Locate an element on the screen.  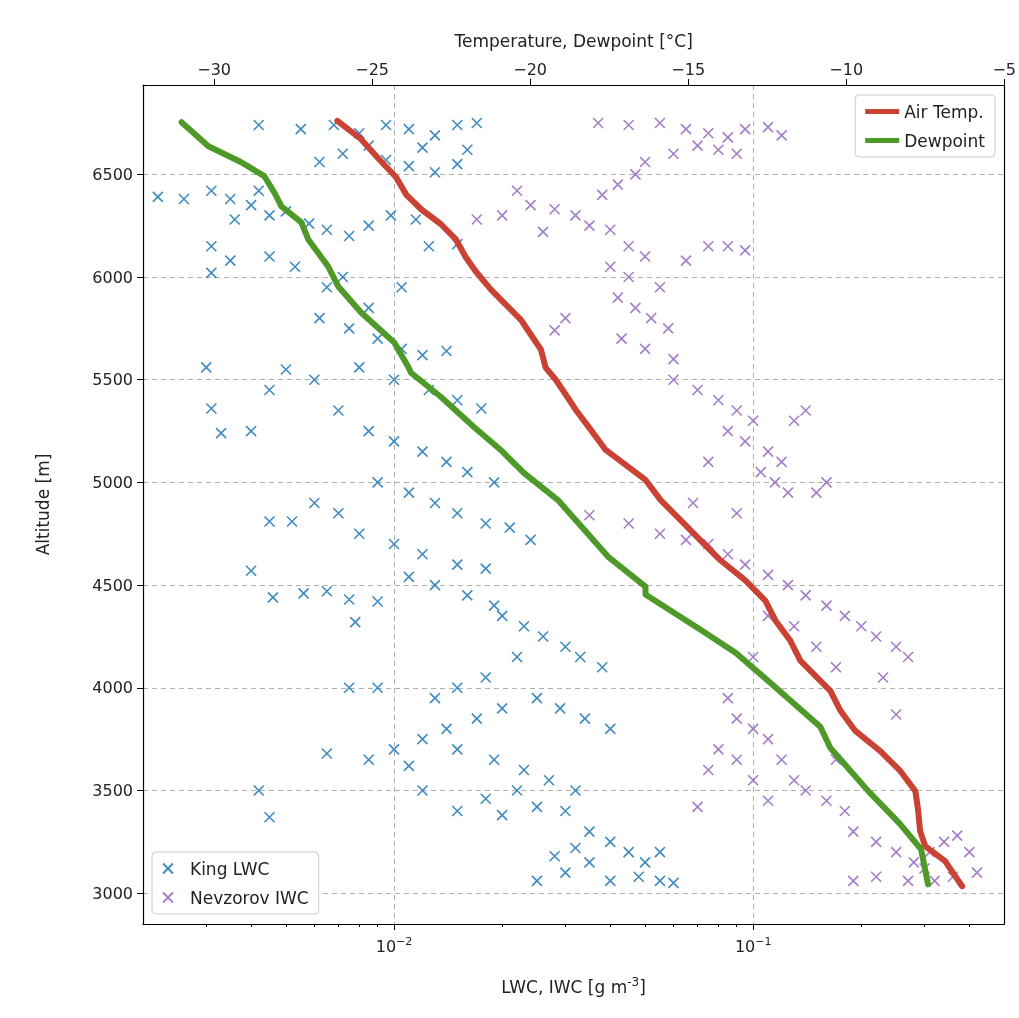
y-tick-label: 3500 is located at coordinates (112, 790).